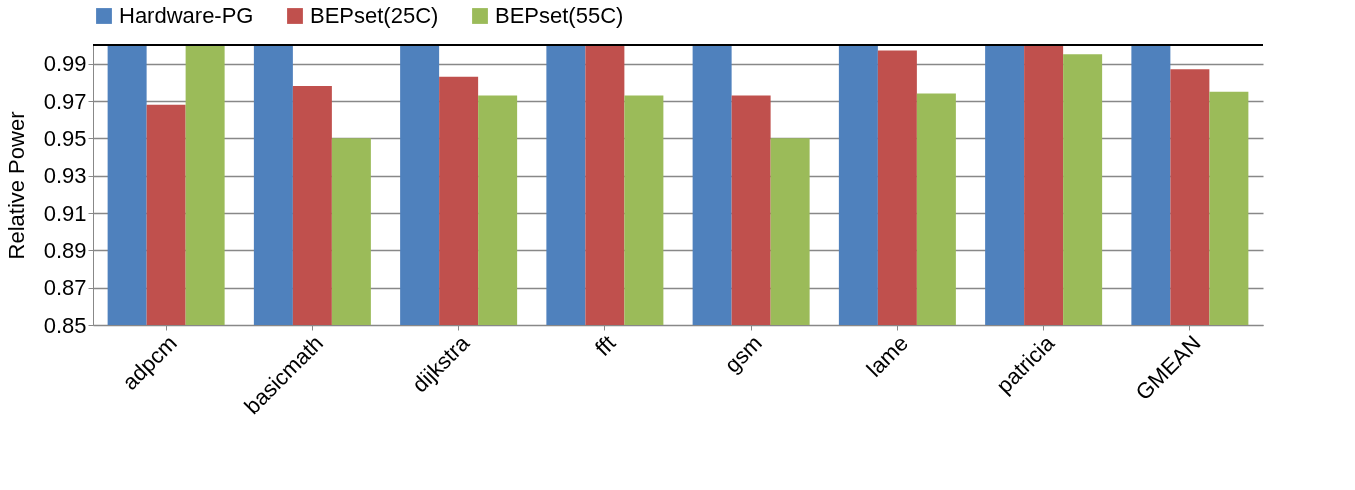 This screenshot has height=490, width=1355. Describe the element at coordinates (65, 176) in the screenshot. I see `y-tick-label: 0.93` at that location.